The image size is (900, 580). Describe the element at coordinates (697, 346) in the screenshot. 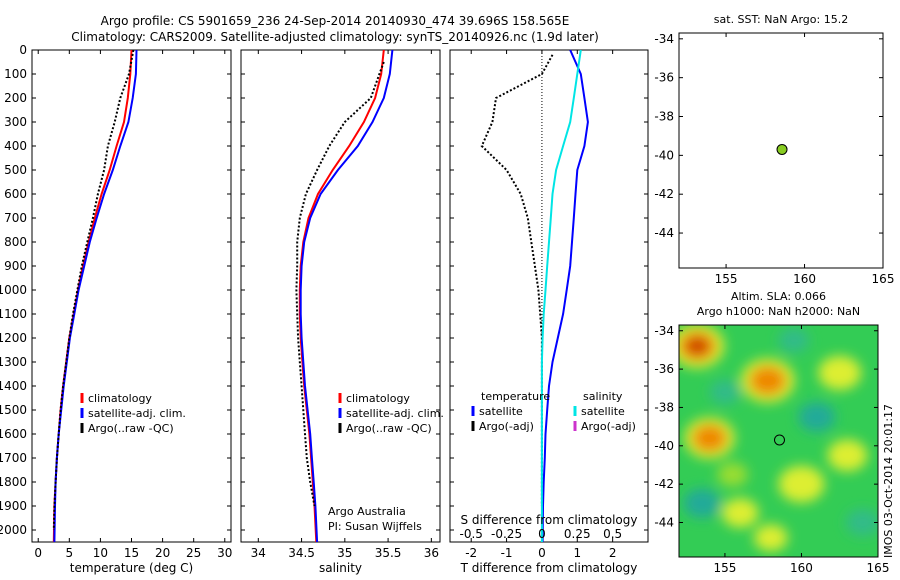

I see `sla-map-anomaly-core` at that location.